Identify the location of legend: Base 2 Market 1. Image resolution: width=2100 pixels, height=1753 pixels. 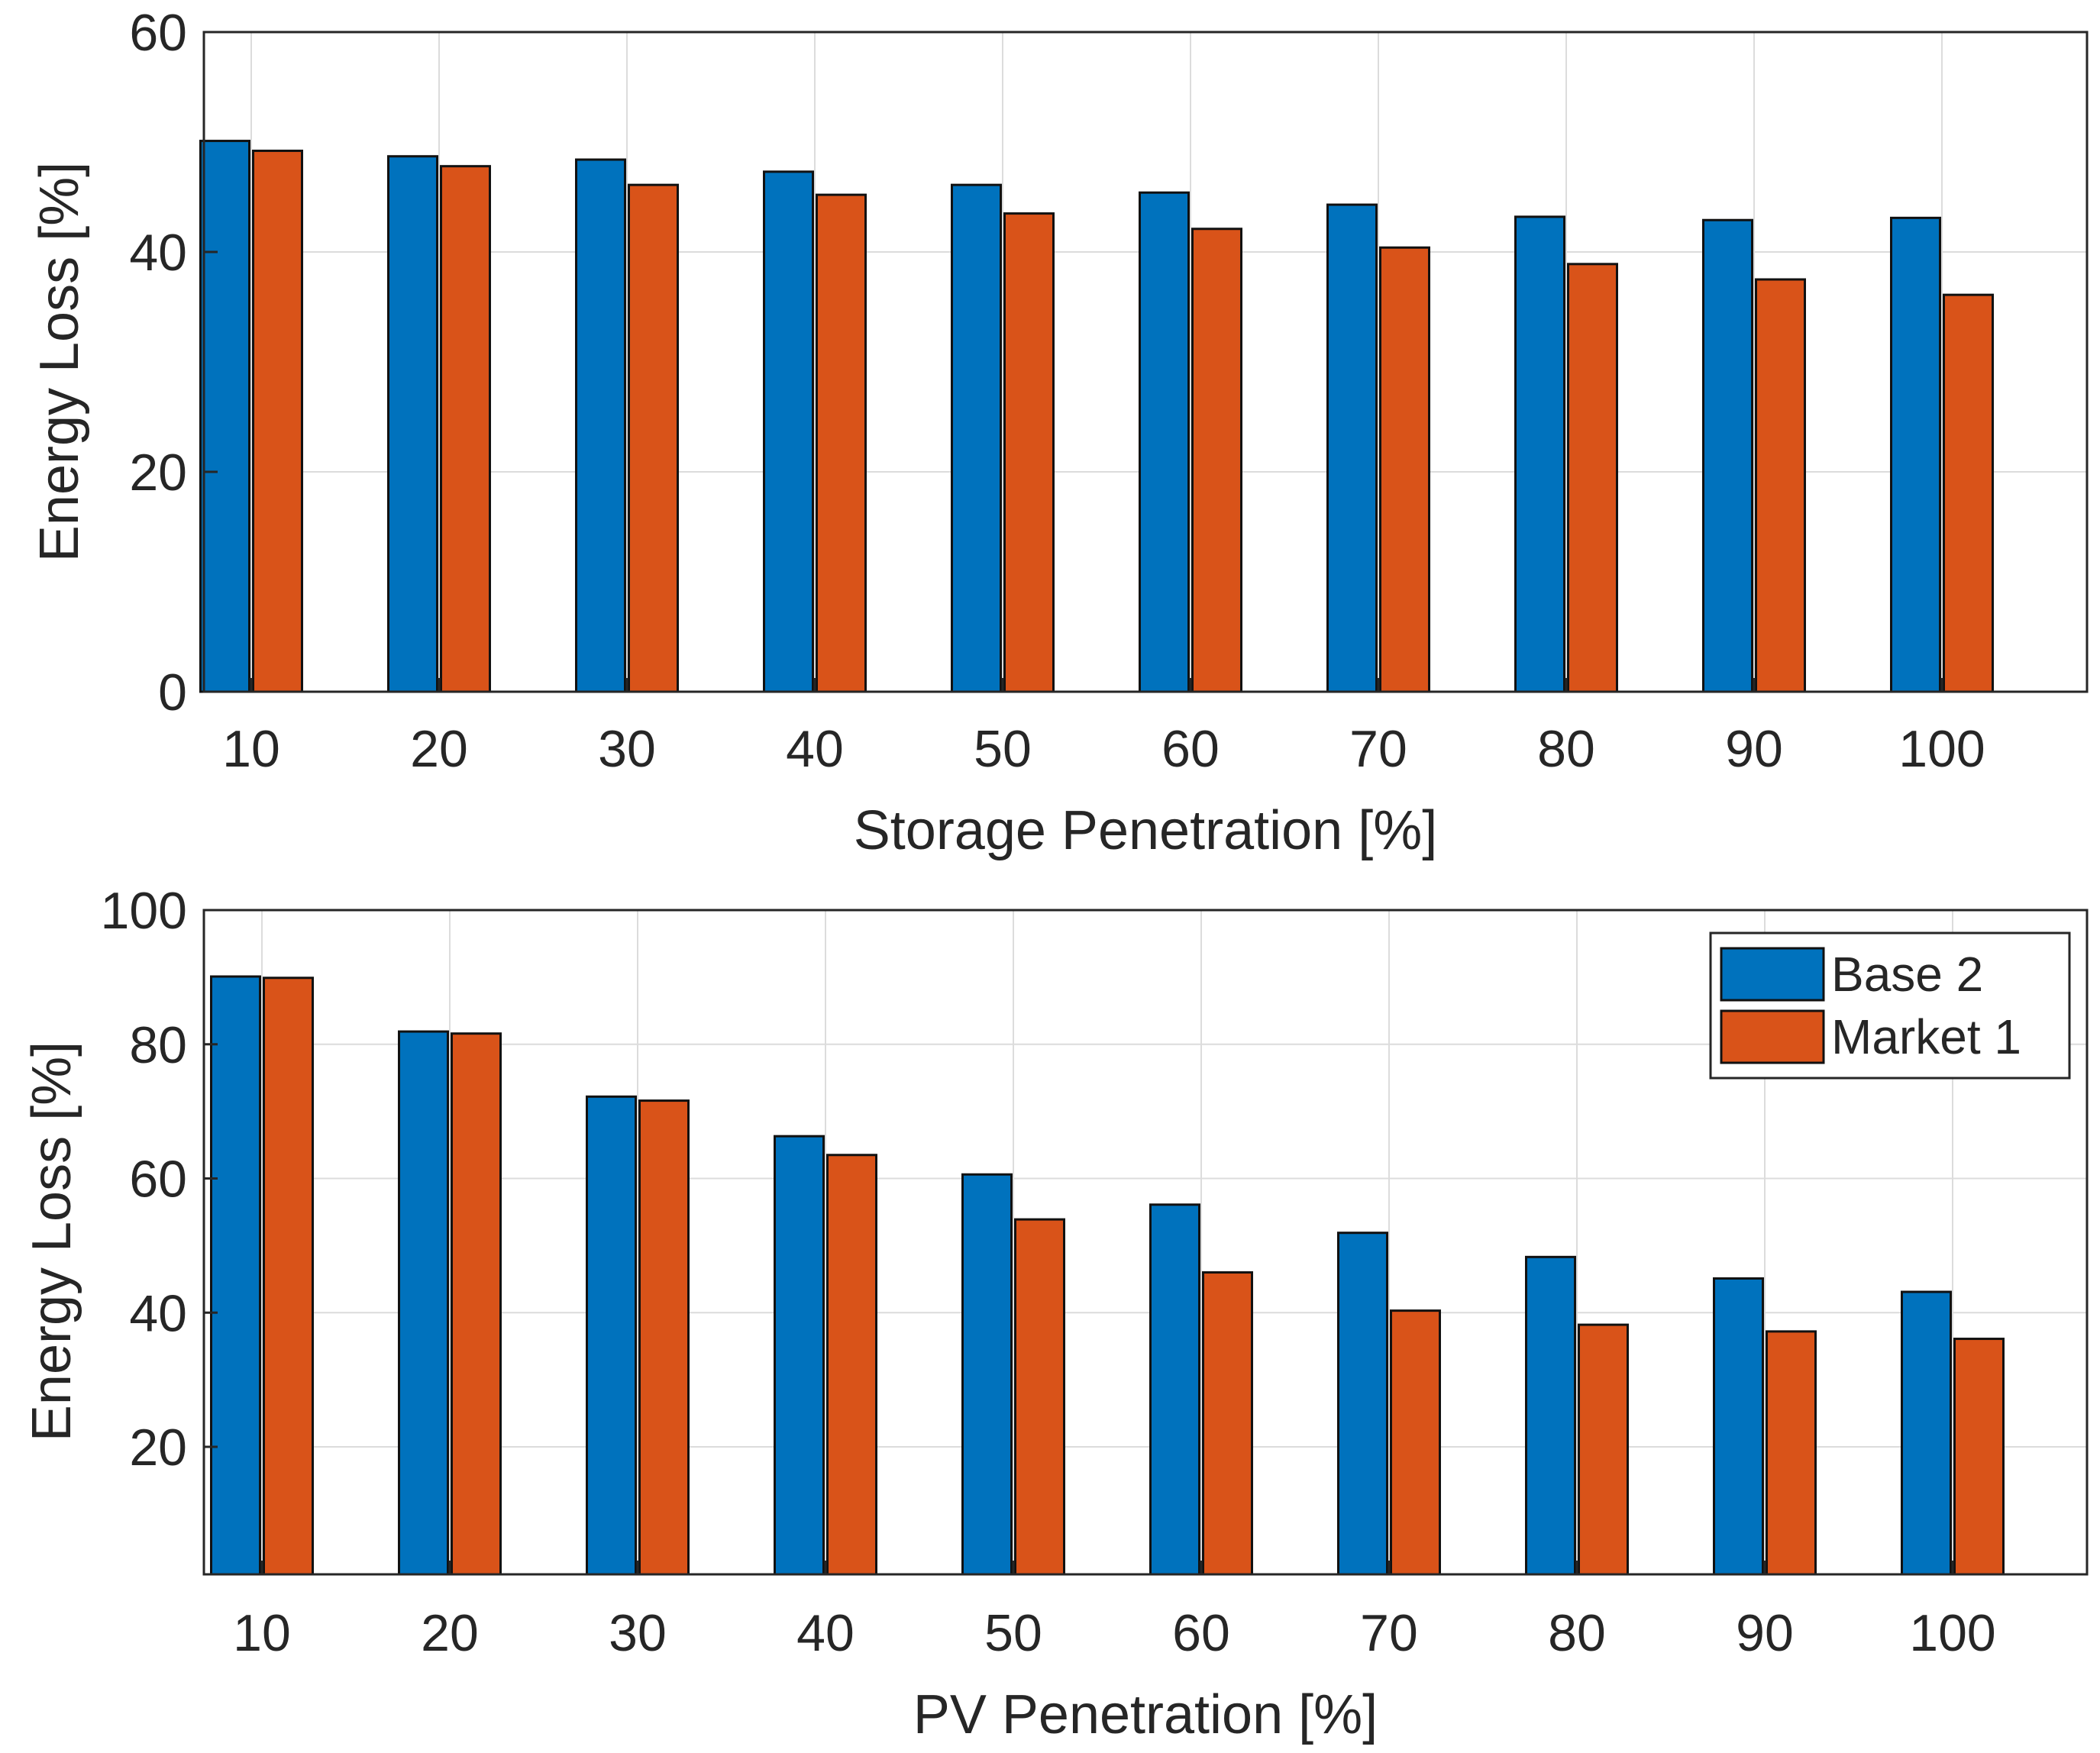
(1890, 1006).